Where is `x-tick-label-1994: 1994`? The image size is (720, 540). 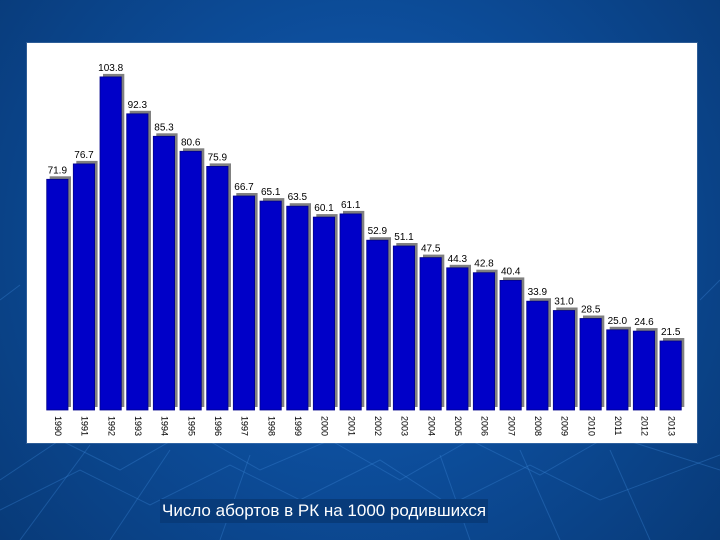
x-tick-label-1994: 1994 is located at coordinates (165, 426).